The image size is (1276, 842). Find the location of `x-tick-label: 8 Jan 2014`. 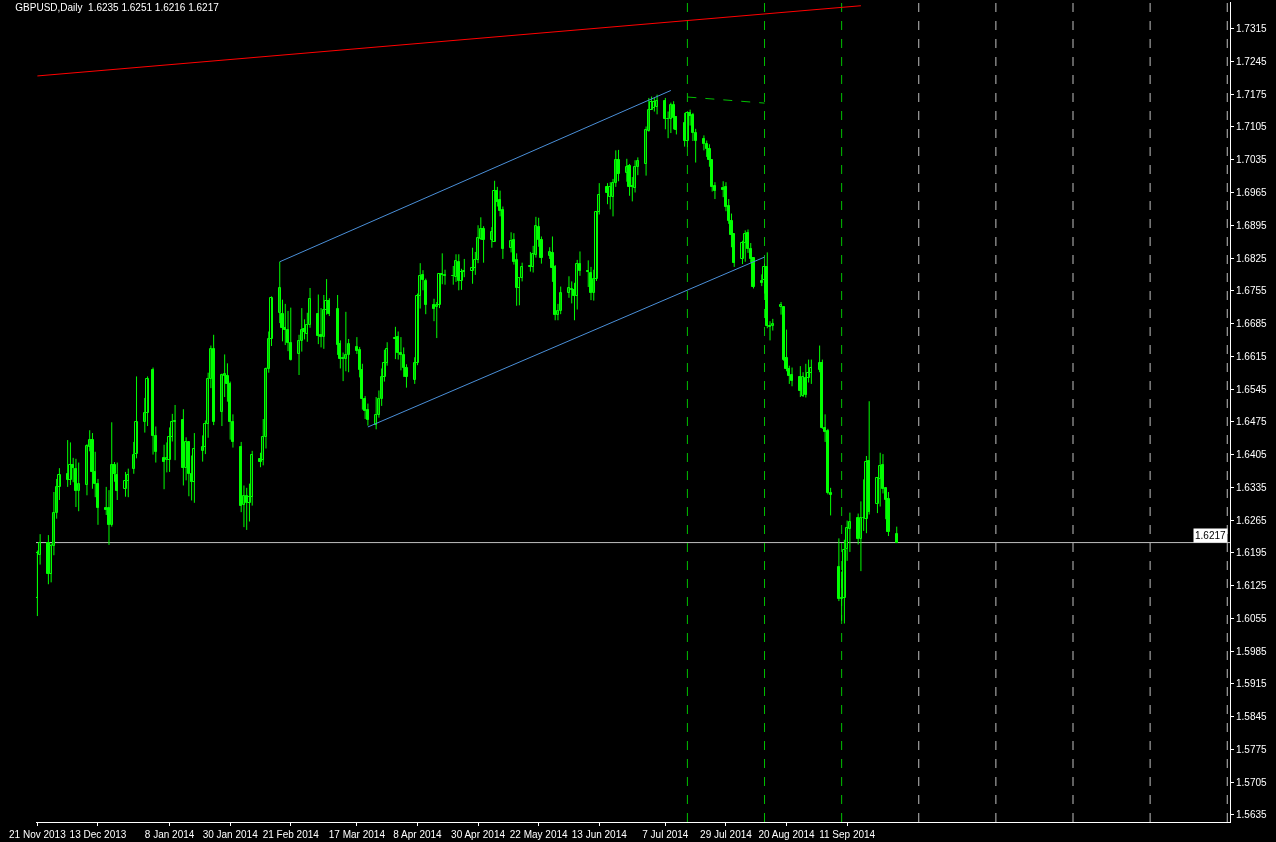

x-tick-label: 8 Jan 2014 is located at coordinates (169, 834).